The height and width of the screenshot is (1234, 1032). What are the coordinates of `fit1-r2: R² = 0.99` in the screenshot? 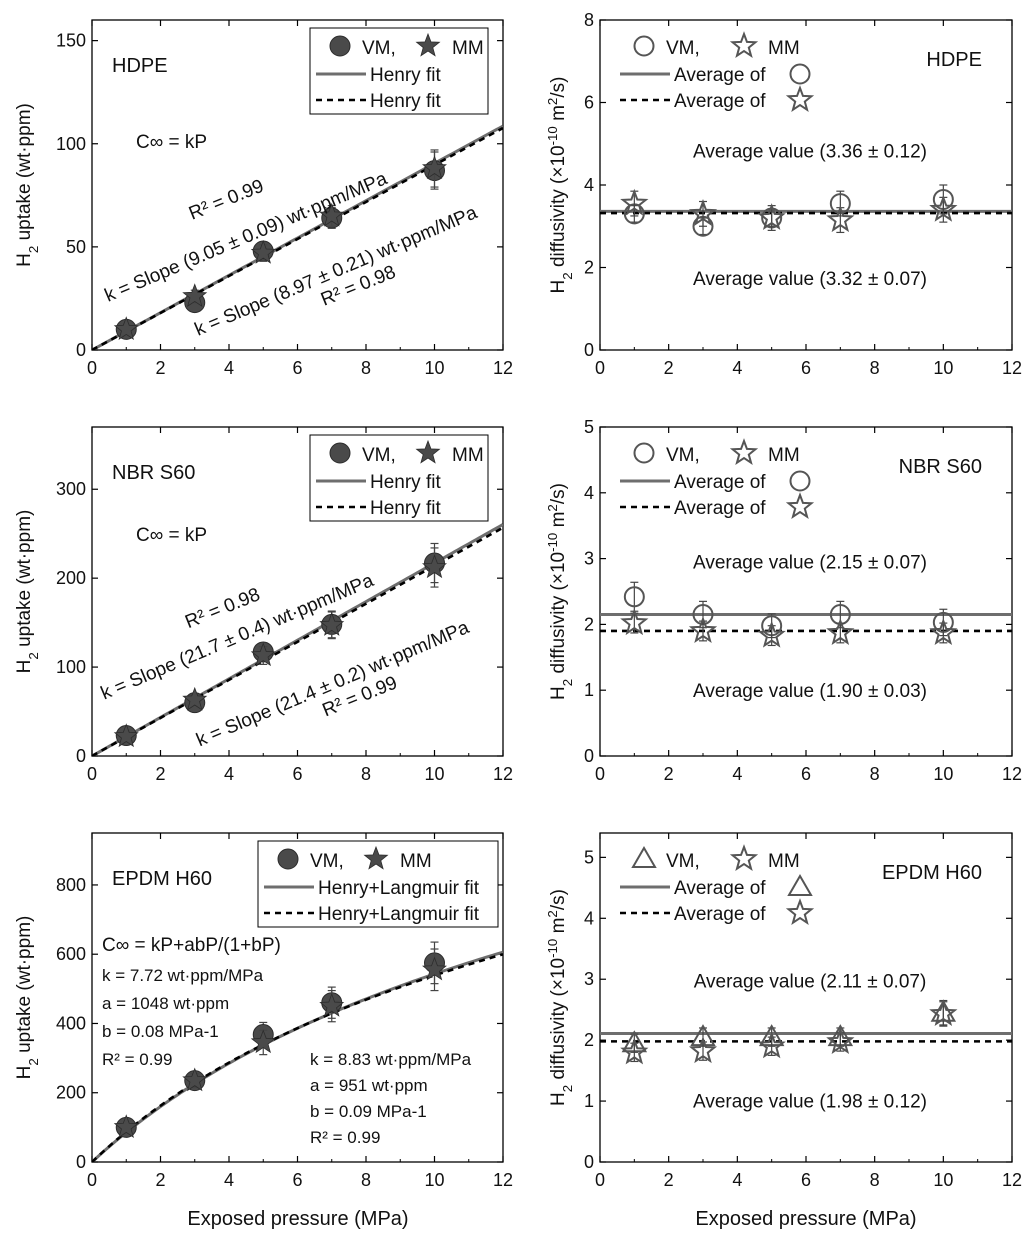 It's located at (137, 1059).